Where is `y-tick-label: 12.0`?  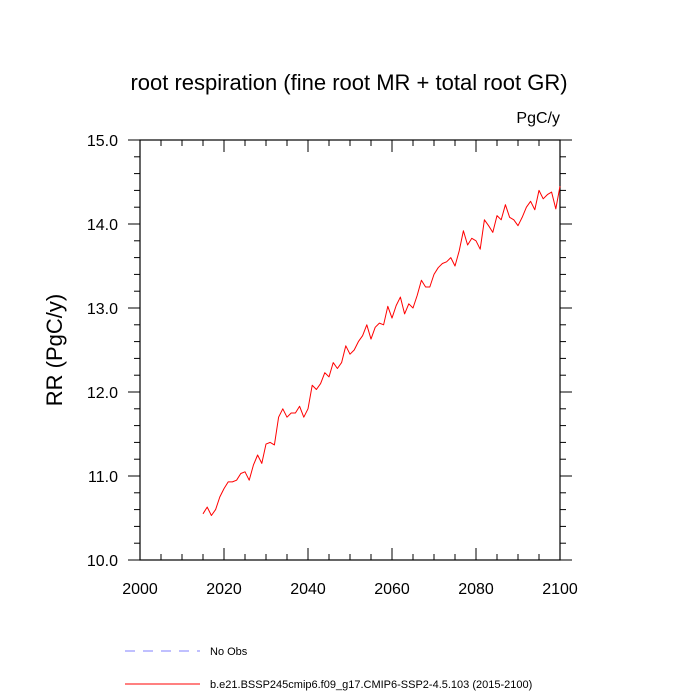 y-tick-label: 12.0 is located at coordinates (102, 393).